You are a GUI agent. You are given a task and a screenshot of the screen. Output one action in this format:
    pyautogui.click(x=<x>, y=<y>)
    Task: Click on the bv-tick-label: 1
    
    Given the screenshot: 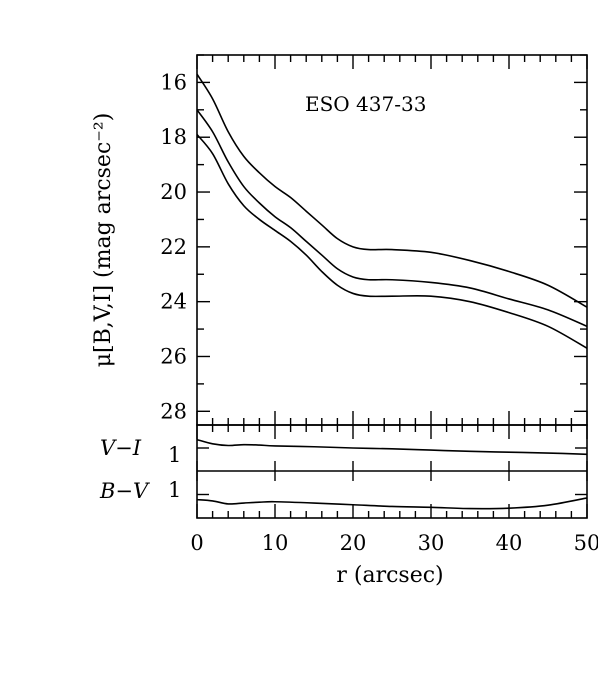 What is the action you would take?
    pyautogui.click(x=174, y=490)
    